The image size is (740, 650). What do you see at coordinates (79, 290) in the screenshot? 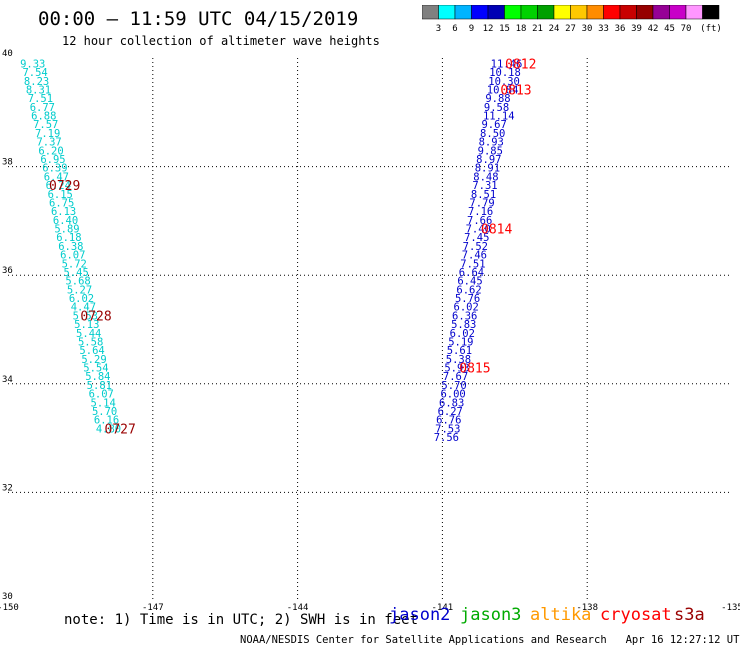
I see `data-point-label: 5.27` at bounding box center [79, 290].